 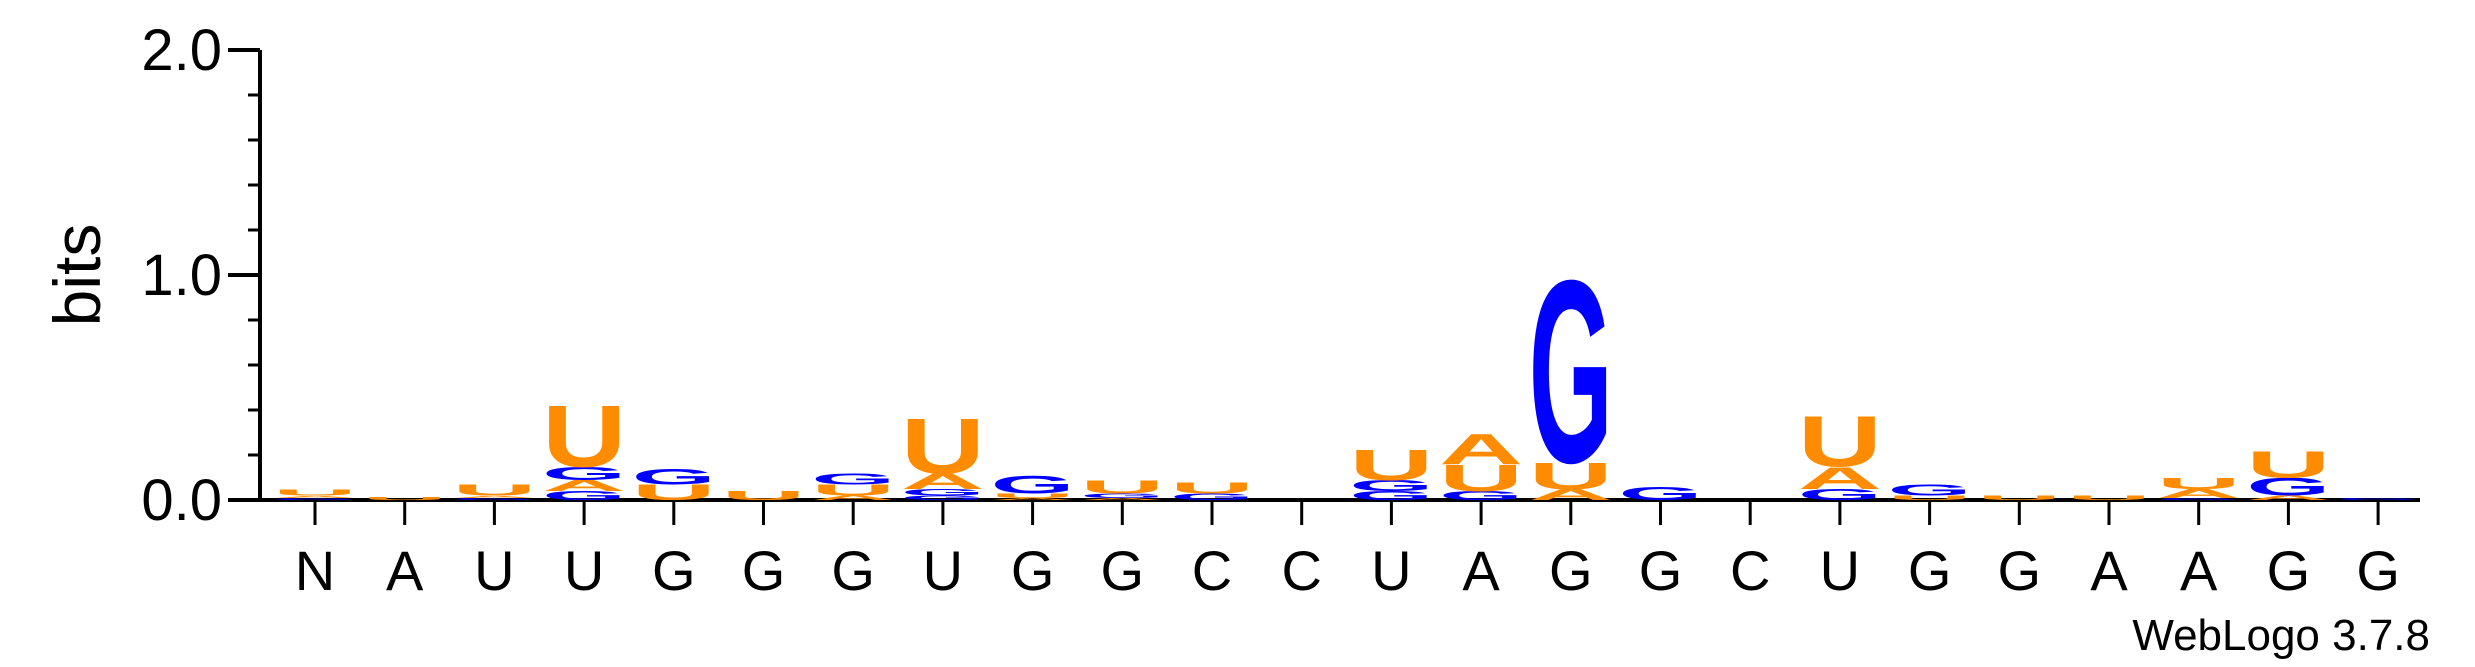 I want to click on letter-stack: GU, so click(x=1212, y=490).